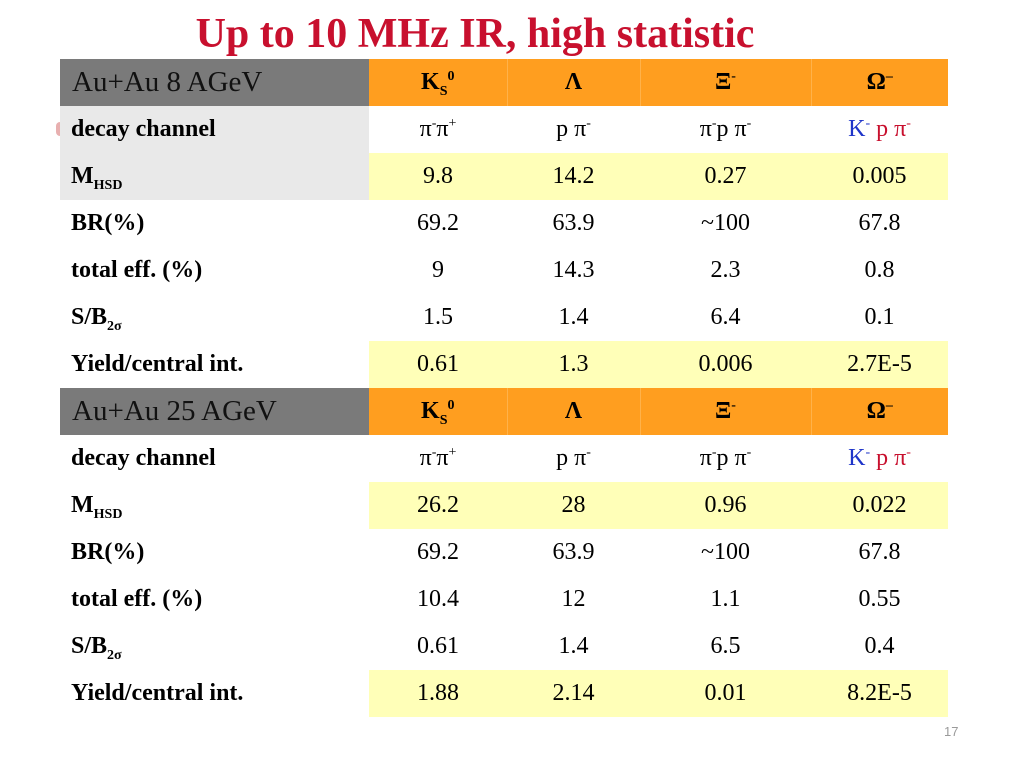 This screenshot has height=768, width=1024. What do you see at coordinates (879, 693) in the screenshot?
I see `table-cell: 8.2E-5` at bounding box center [879, 693].